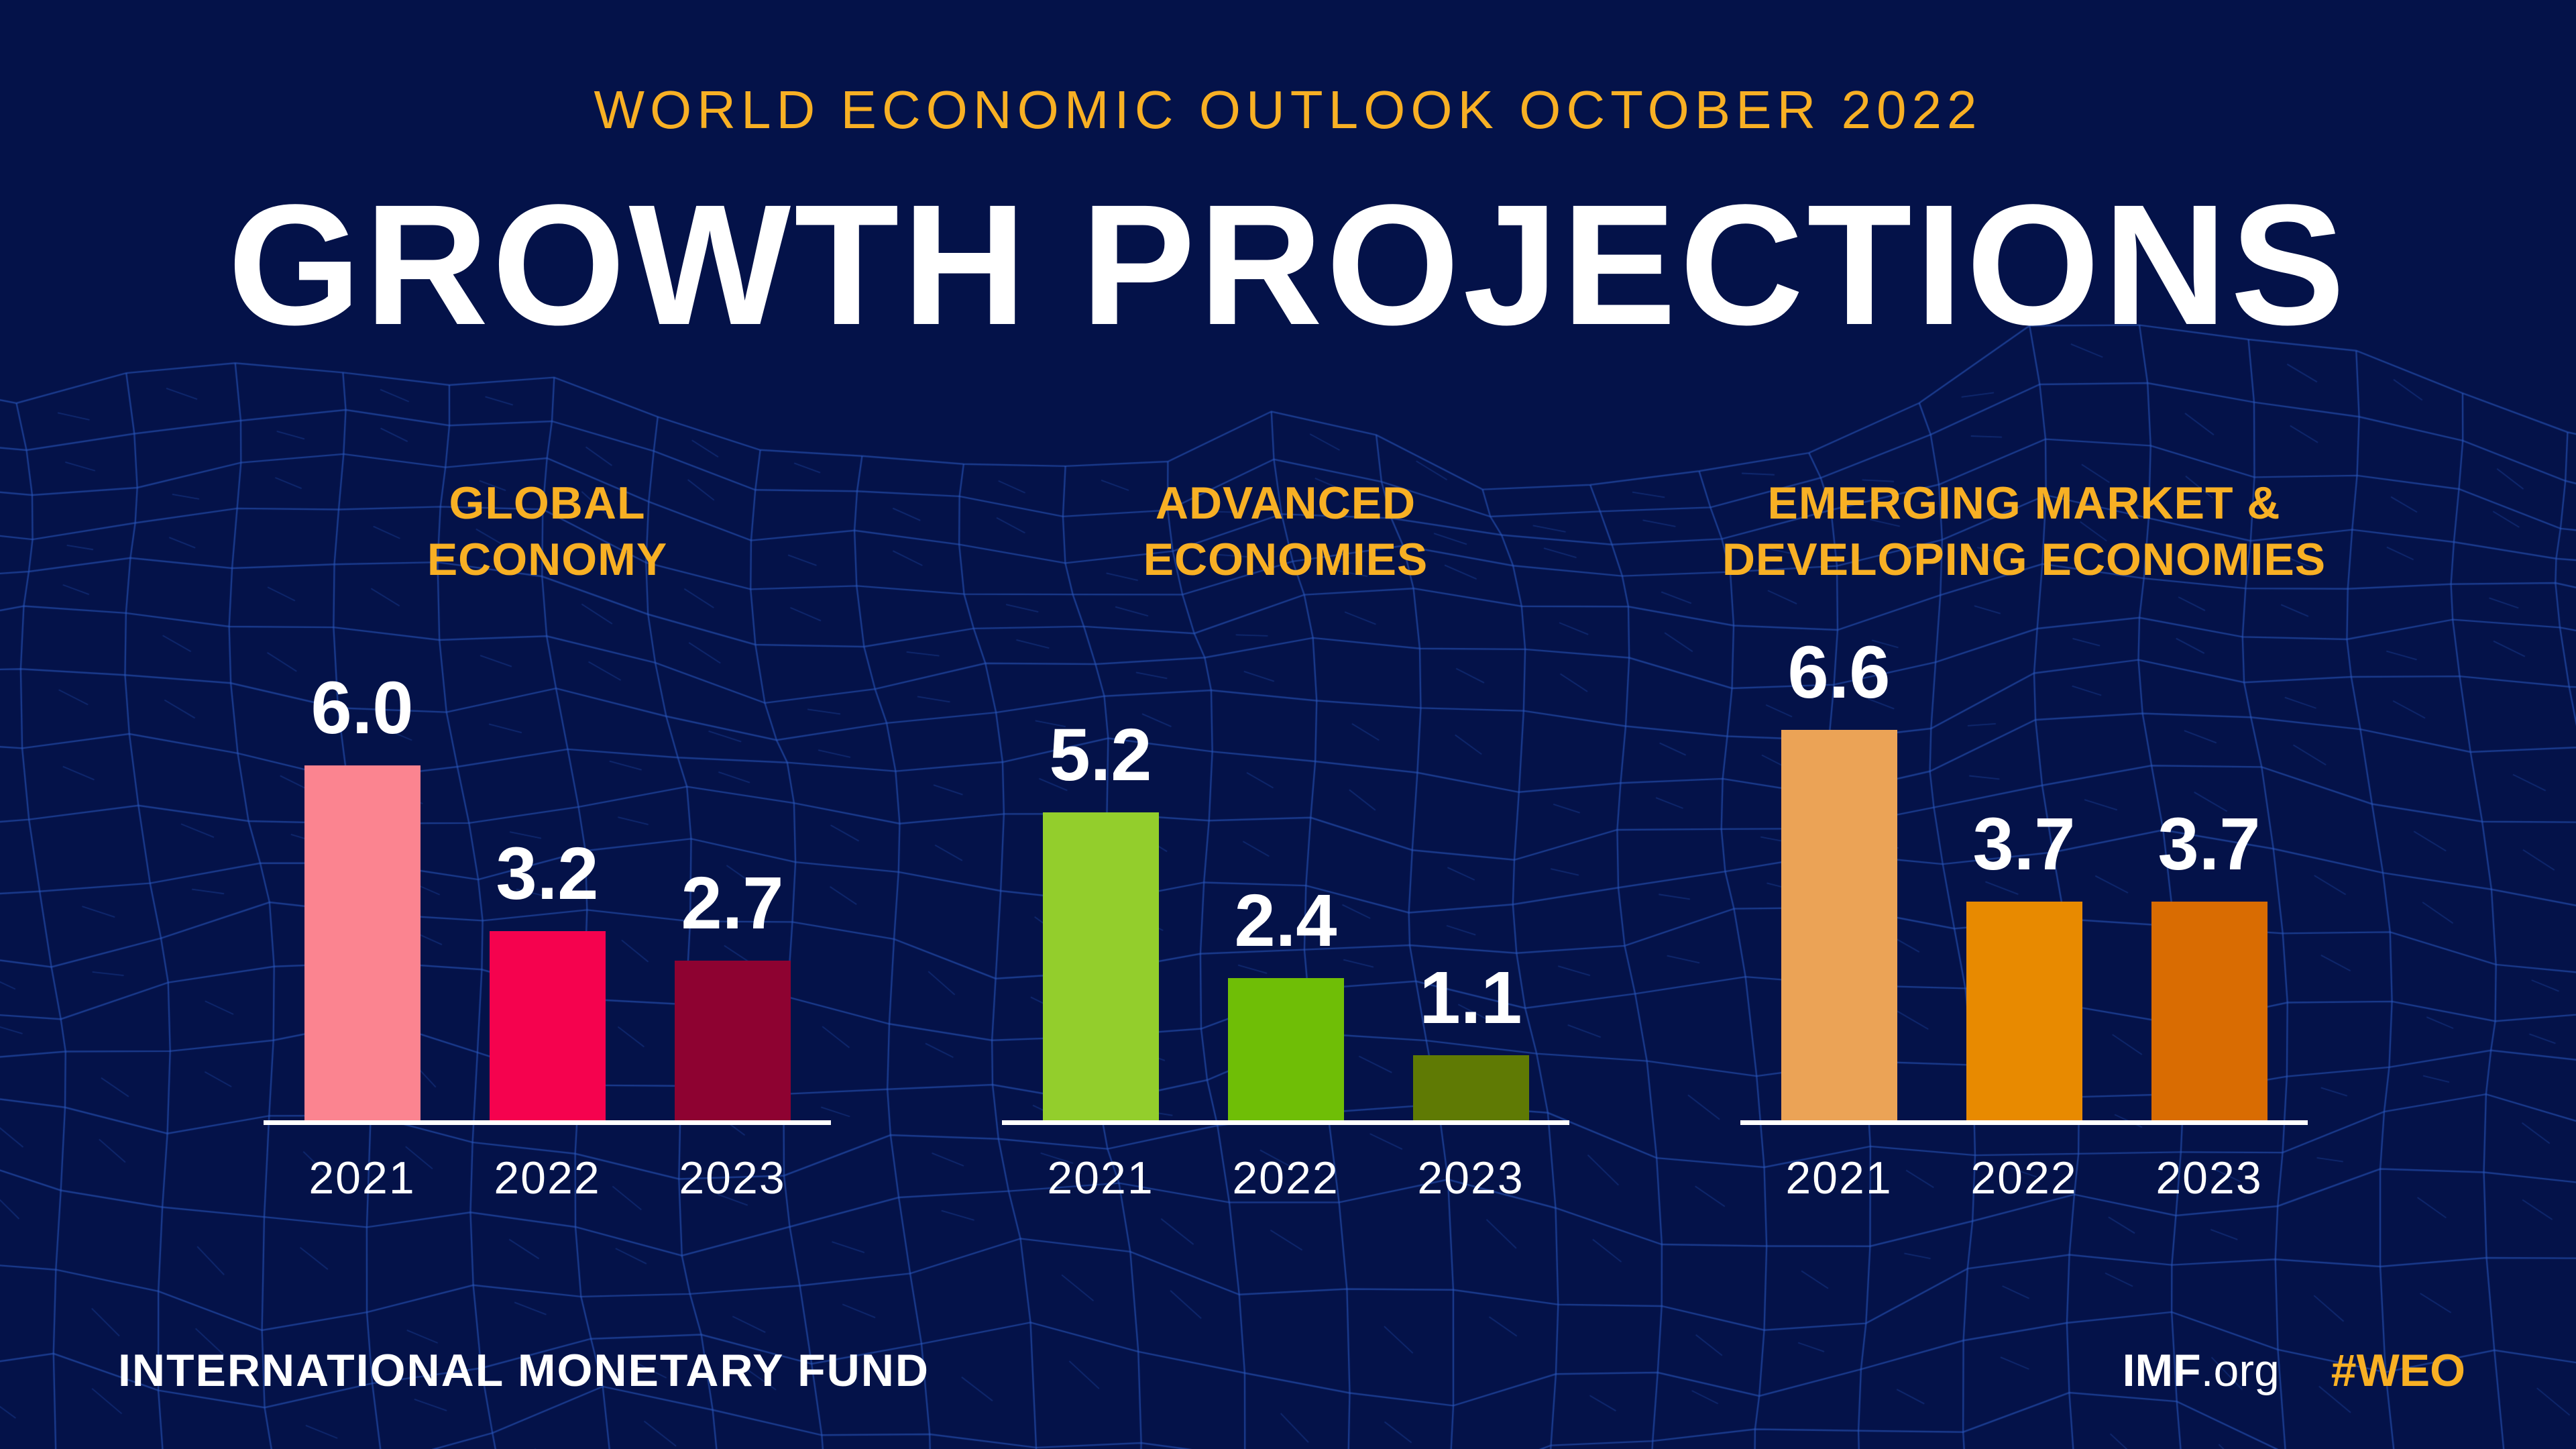 The image size is (2576, 1449). What do you see at coordinates (362, 708) in the screenshot?
I see `value-label: 6.0` at bounding box center [362, 708].